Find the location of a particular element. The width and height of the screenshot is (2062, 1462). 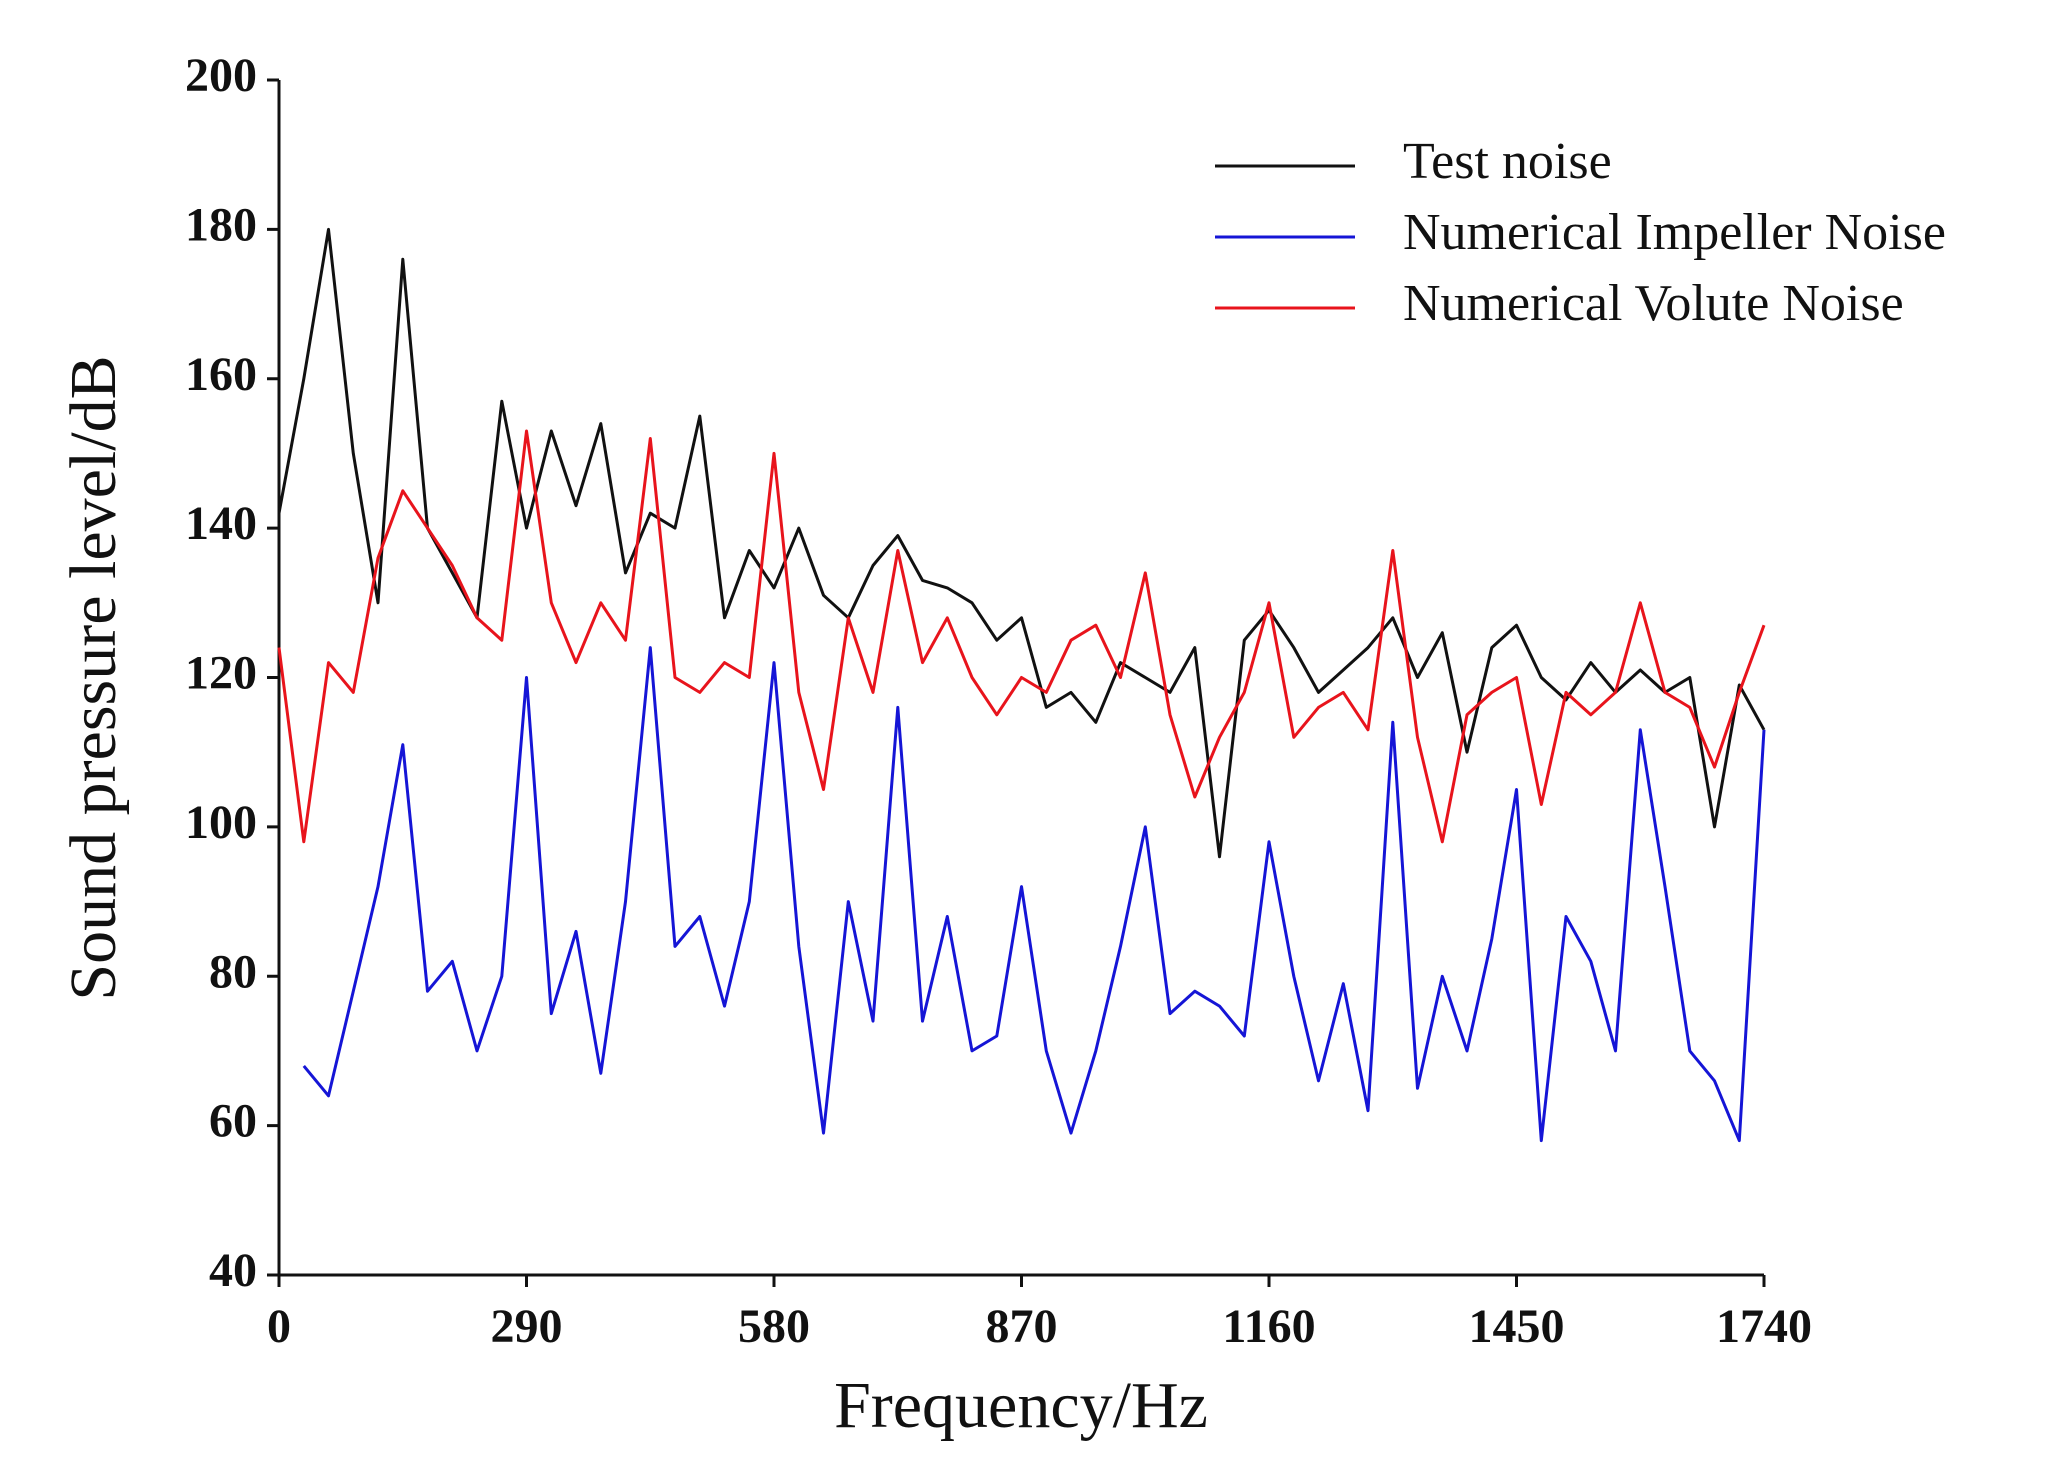

x-tick-label: 1740 is located at coordinates (1764, 1326).